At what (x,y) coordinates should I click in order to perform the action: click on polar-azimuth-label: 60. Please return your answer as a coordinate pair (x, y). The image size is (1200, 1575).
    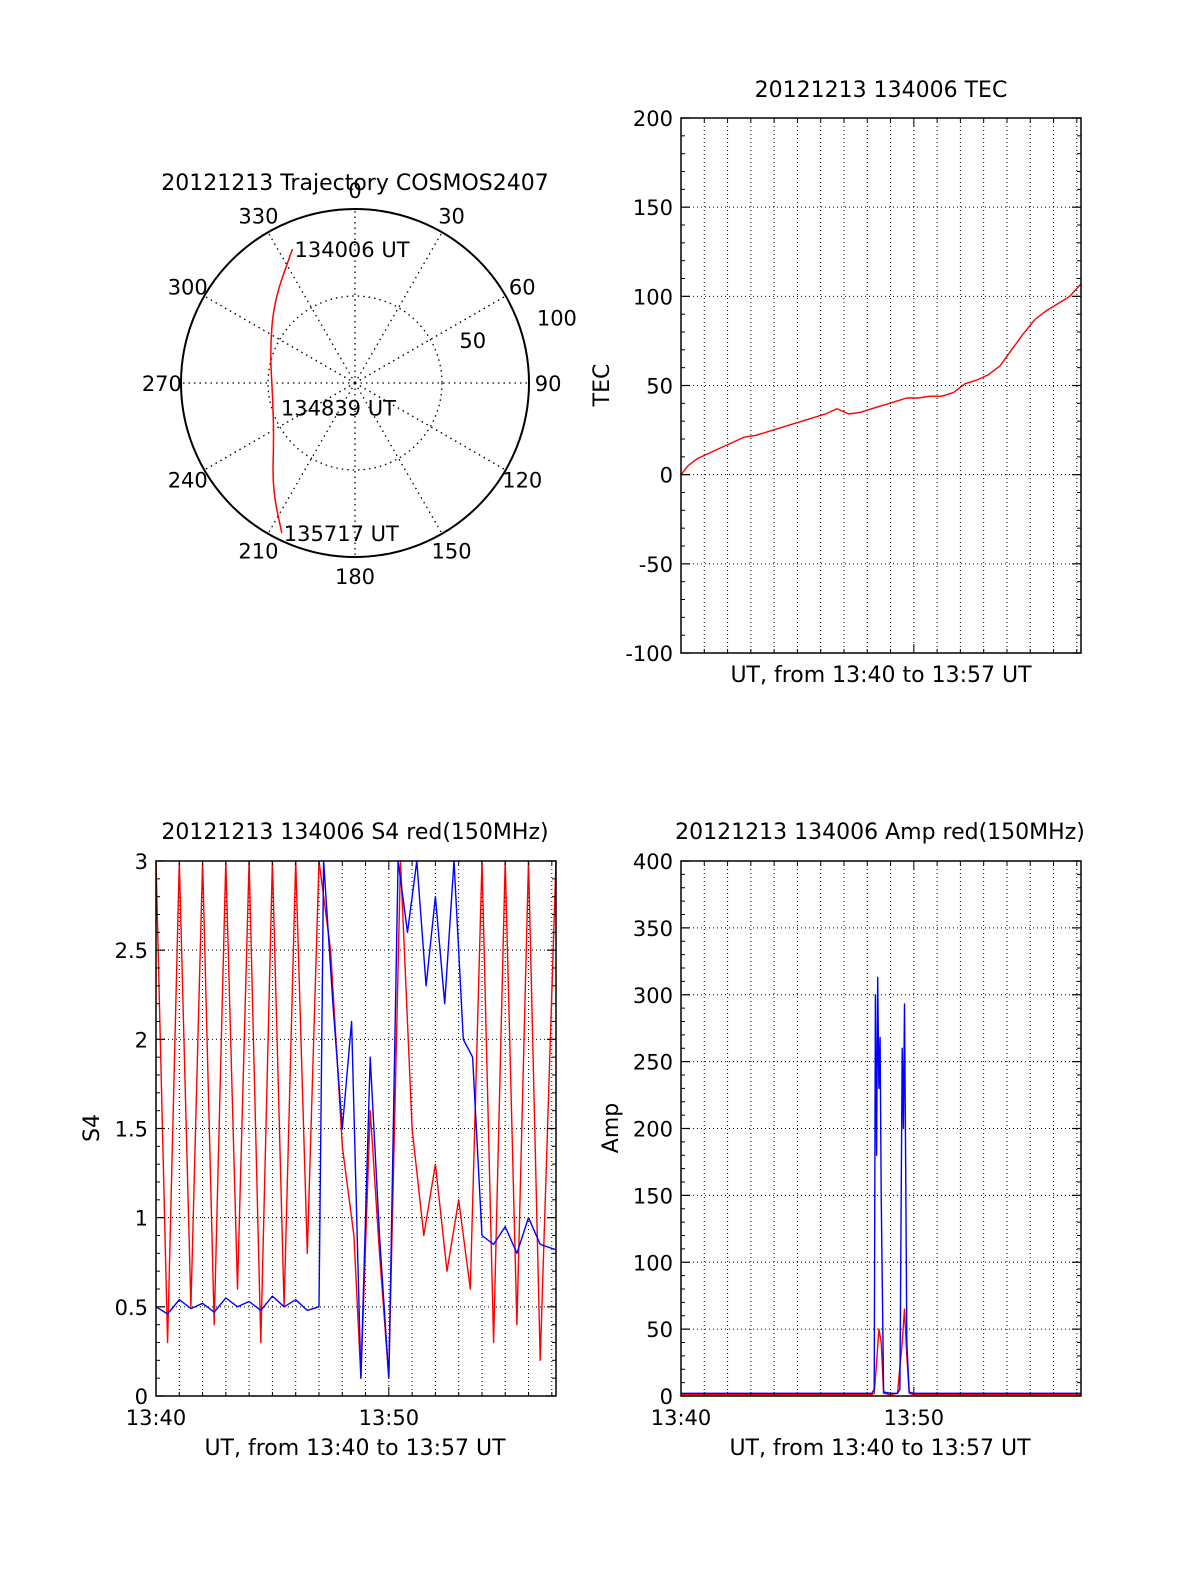
    Looking at the image, I should click on (522, 287).